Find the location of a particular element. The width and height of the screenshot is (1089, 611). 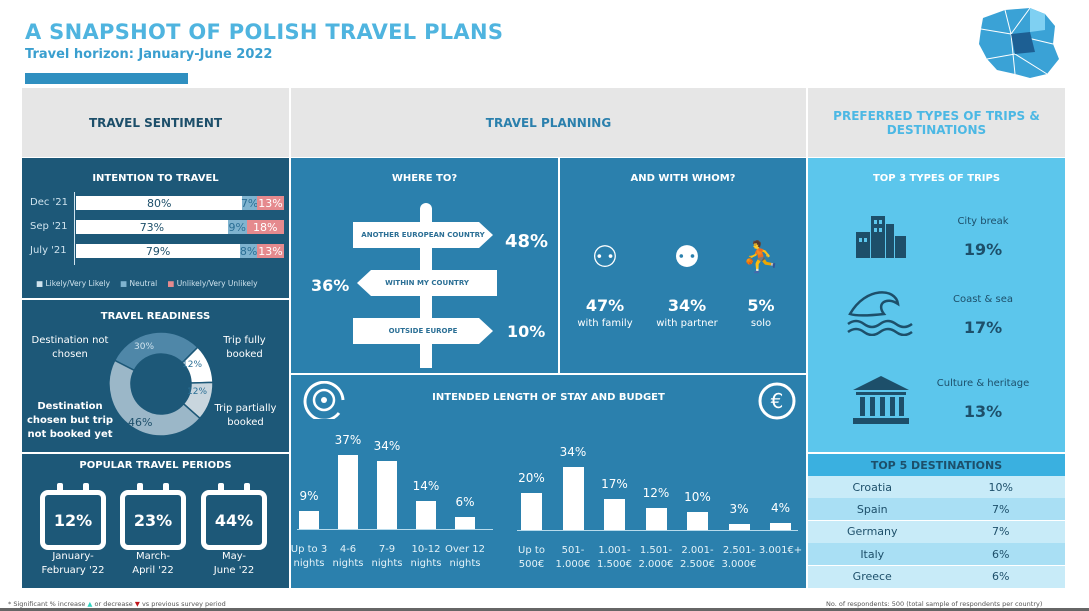

increase-triangle-icon: ▲ is located at coordinates (90, 604).